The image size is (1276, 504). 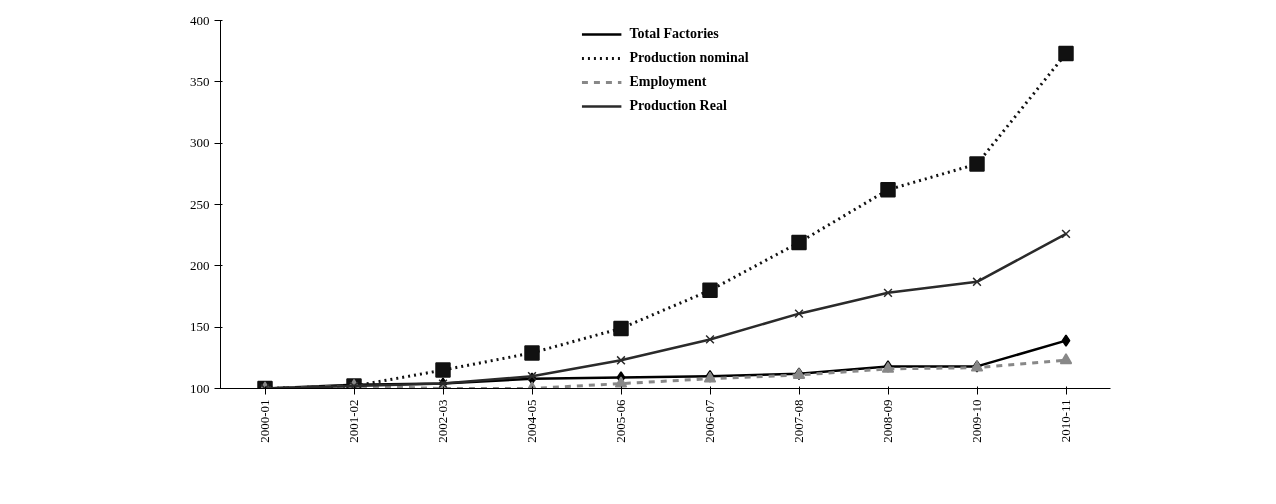 What do you see at coordinates (200, 81) in the screenshot?
I see `y-tick-label: 350` at bounding box center [200, 81].